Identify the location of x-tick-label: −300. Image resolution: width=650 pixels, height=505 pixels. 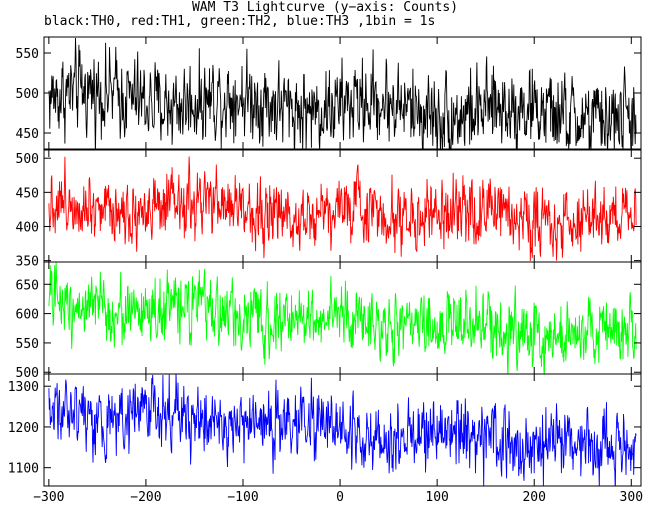
(48, 497).